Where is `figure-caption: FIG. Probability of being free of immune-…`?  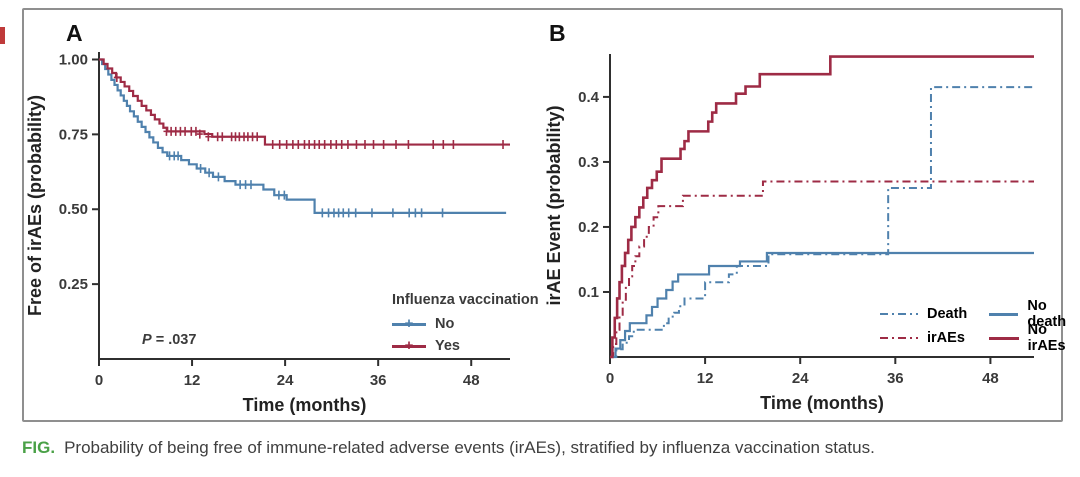 figure-caption: FIG. Probability of being free of immune-… is located at coordinates (542, 448).